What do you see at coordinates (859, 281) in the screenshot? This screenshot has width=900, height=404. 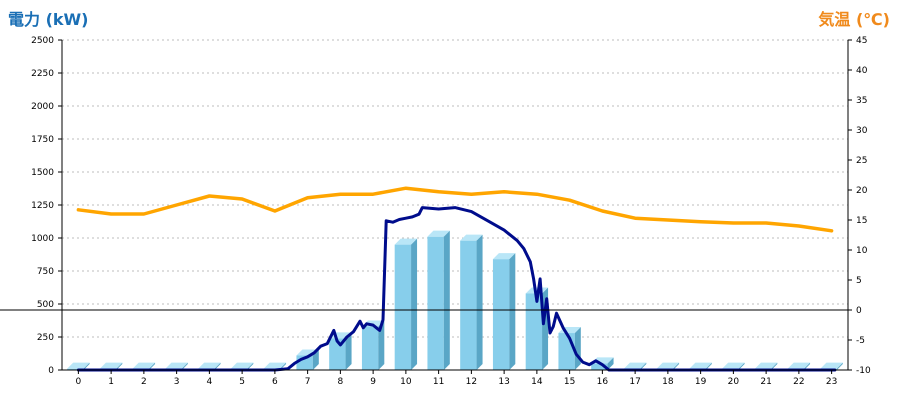 I see `right-tick-label: 5` at bounding box center [859, 281].